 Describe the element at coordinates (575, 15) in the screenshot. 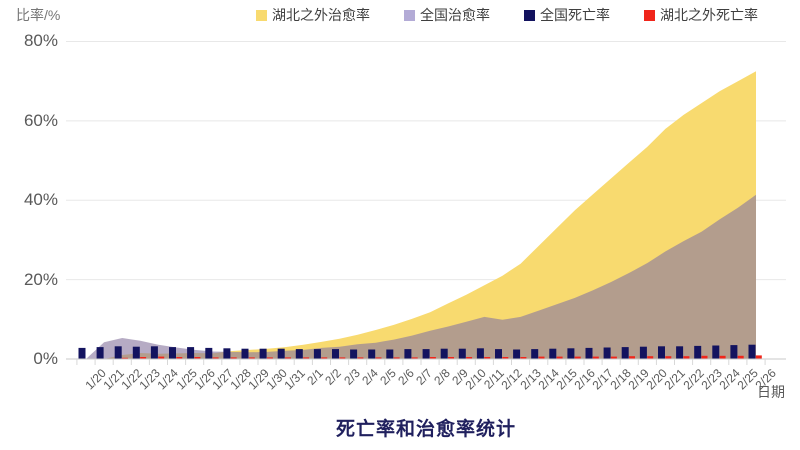

I see `legend-label: 全国死亡率` at that location.